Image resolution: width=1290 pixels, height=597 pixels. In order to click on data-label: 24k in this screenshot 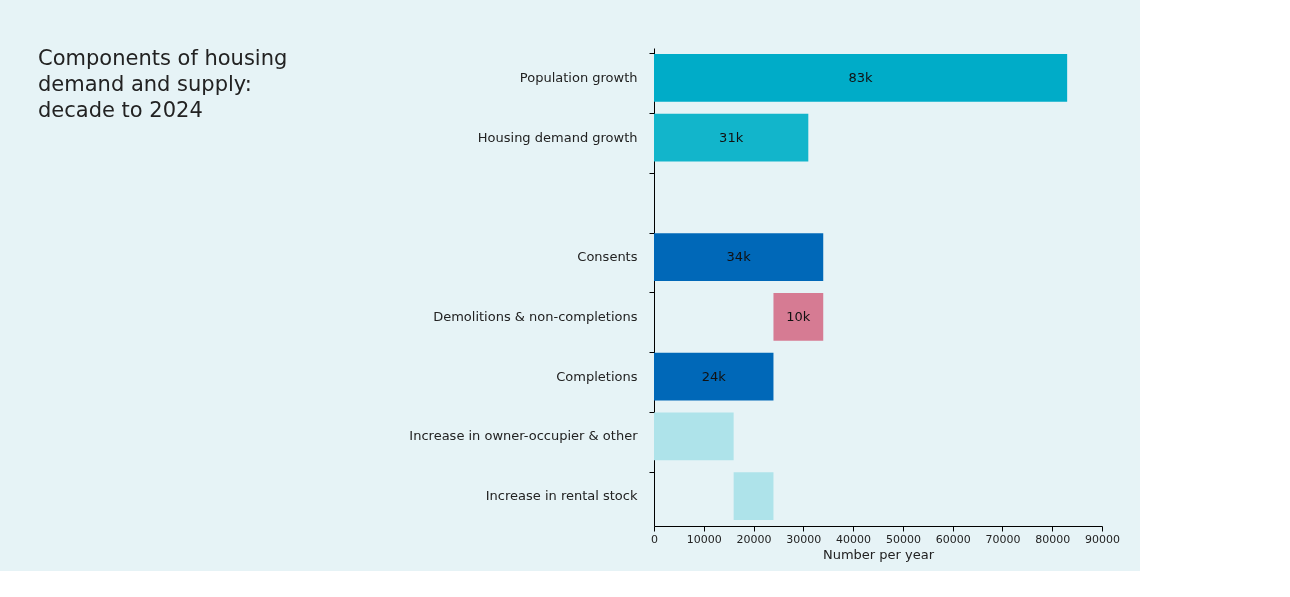, I will do `click(714, 376)`.